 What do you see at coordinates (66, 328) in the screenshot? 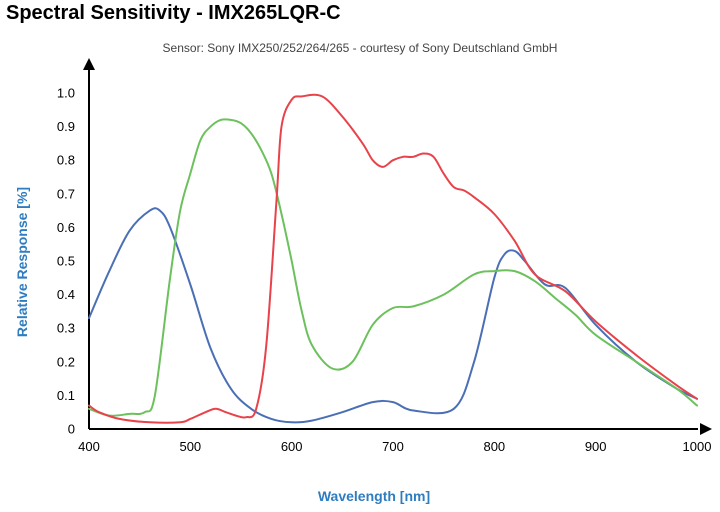
I see `y-tick-label: 0.3` at bounding box center [66, 328].